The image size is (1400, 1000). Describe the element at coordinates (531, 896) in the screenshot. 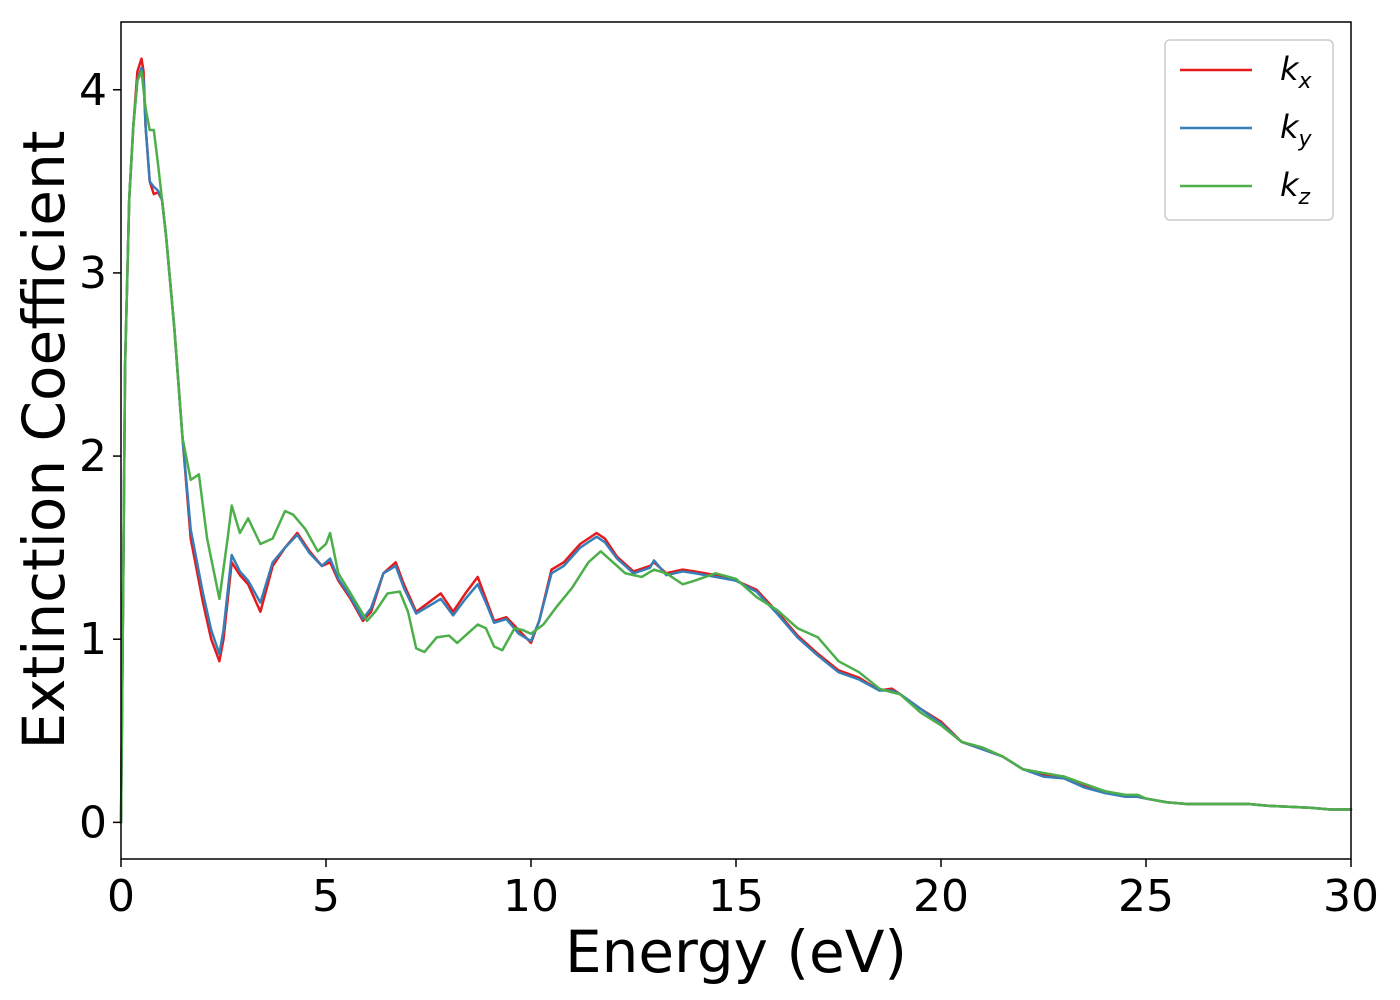

I see `x-tick-label: 10` at that location.